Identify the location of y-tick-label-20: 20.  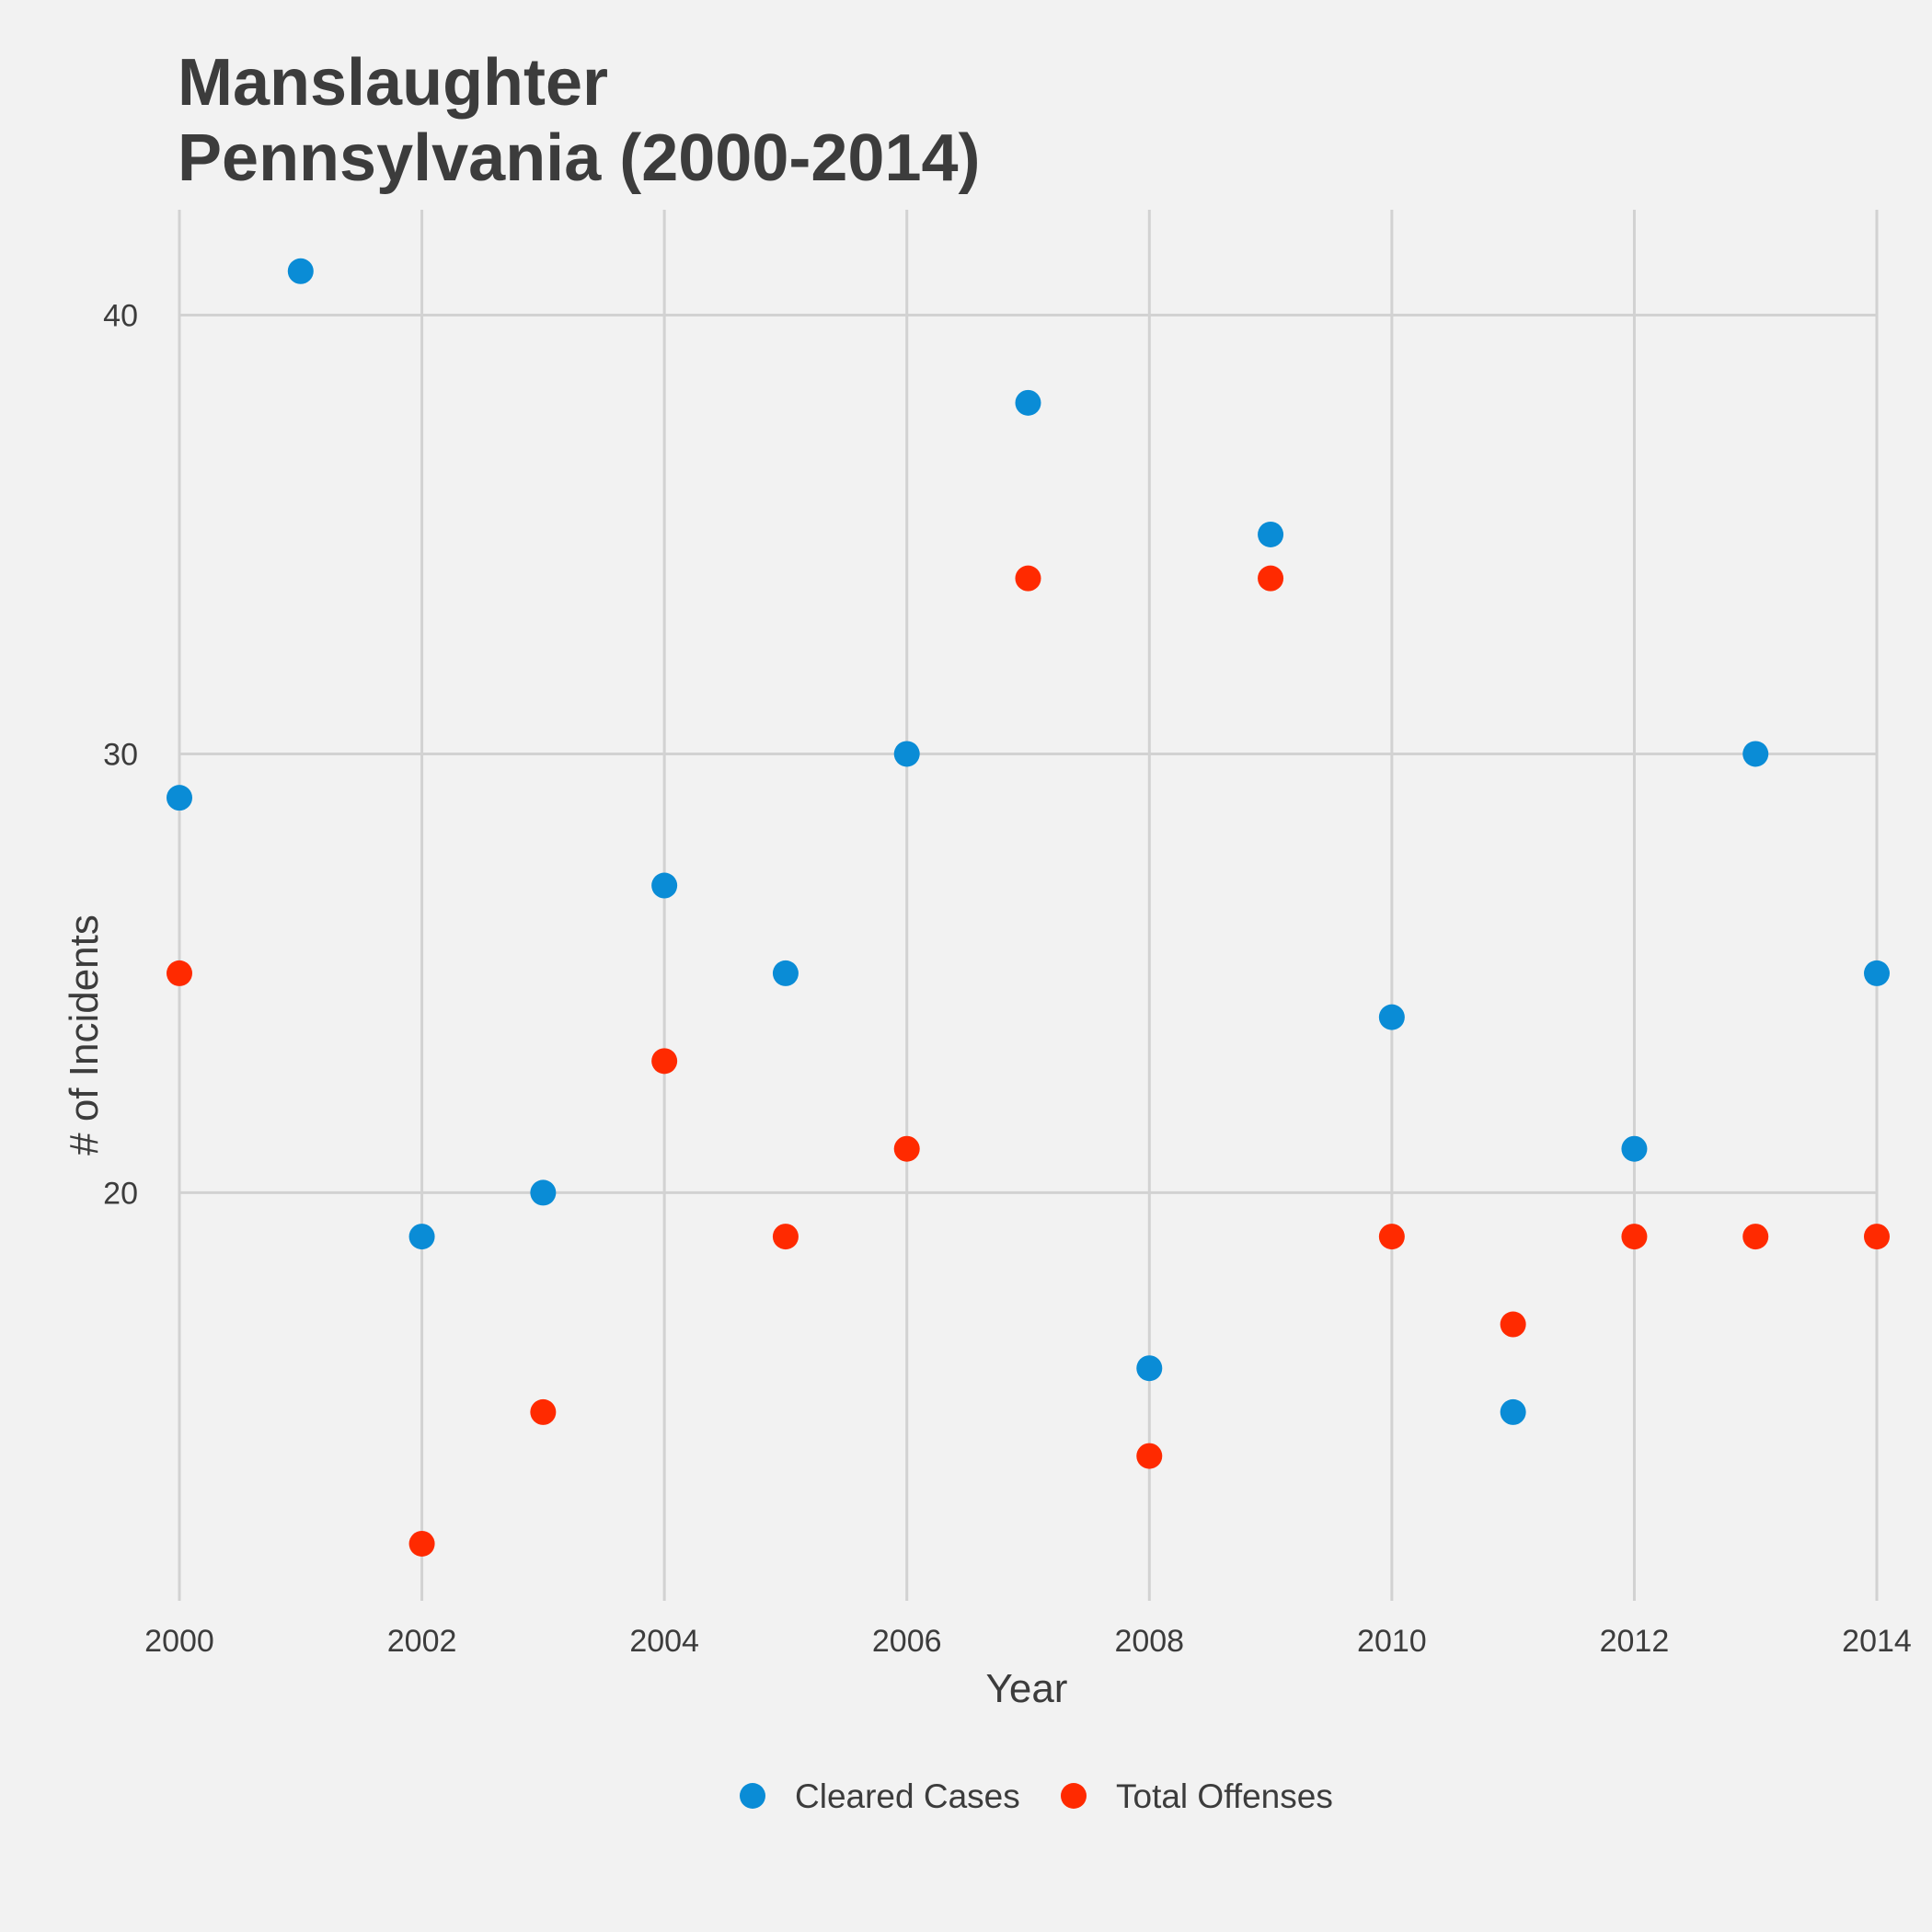
(120, 1193).